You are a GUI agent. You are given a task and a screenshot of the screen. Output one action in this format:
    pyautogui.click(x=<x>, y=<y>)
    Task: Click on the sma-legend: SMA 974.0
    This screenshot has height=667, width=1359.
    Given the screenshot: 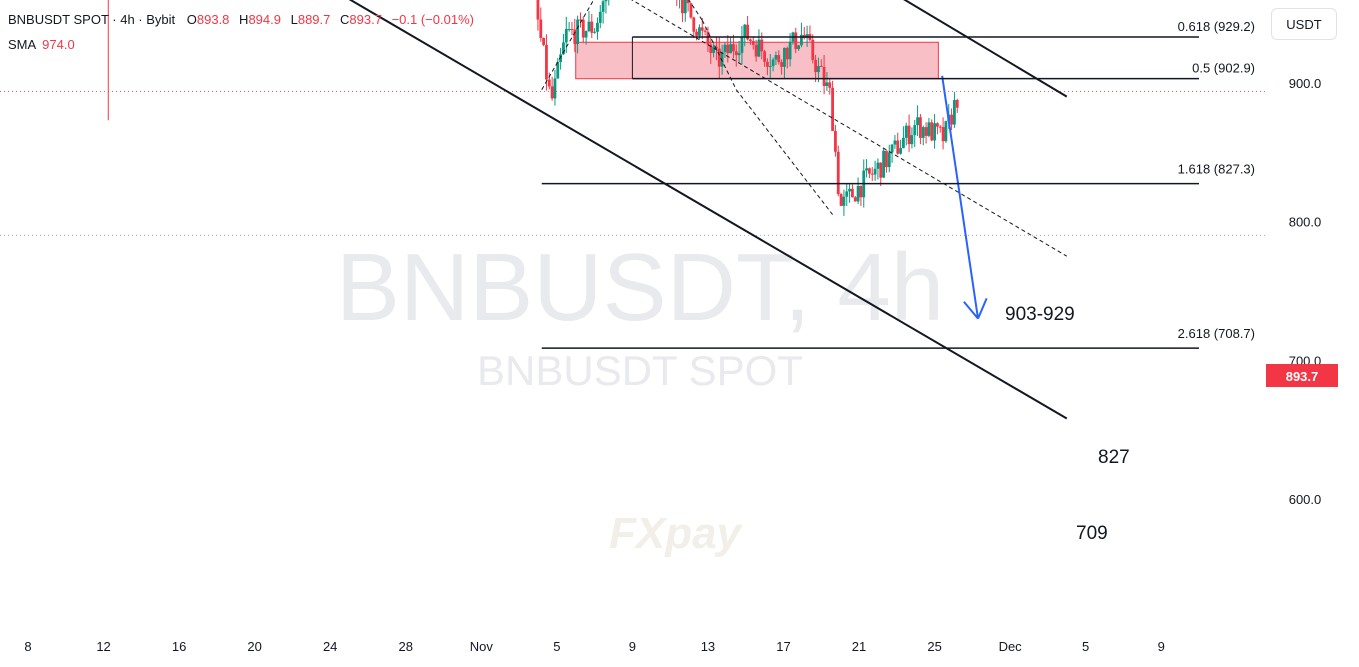 What is the action you would take?
    pyautogui.click(x=41, y=44)
    